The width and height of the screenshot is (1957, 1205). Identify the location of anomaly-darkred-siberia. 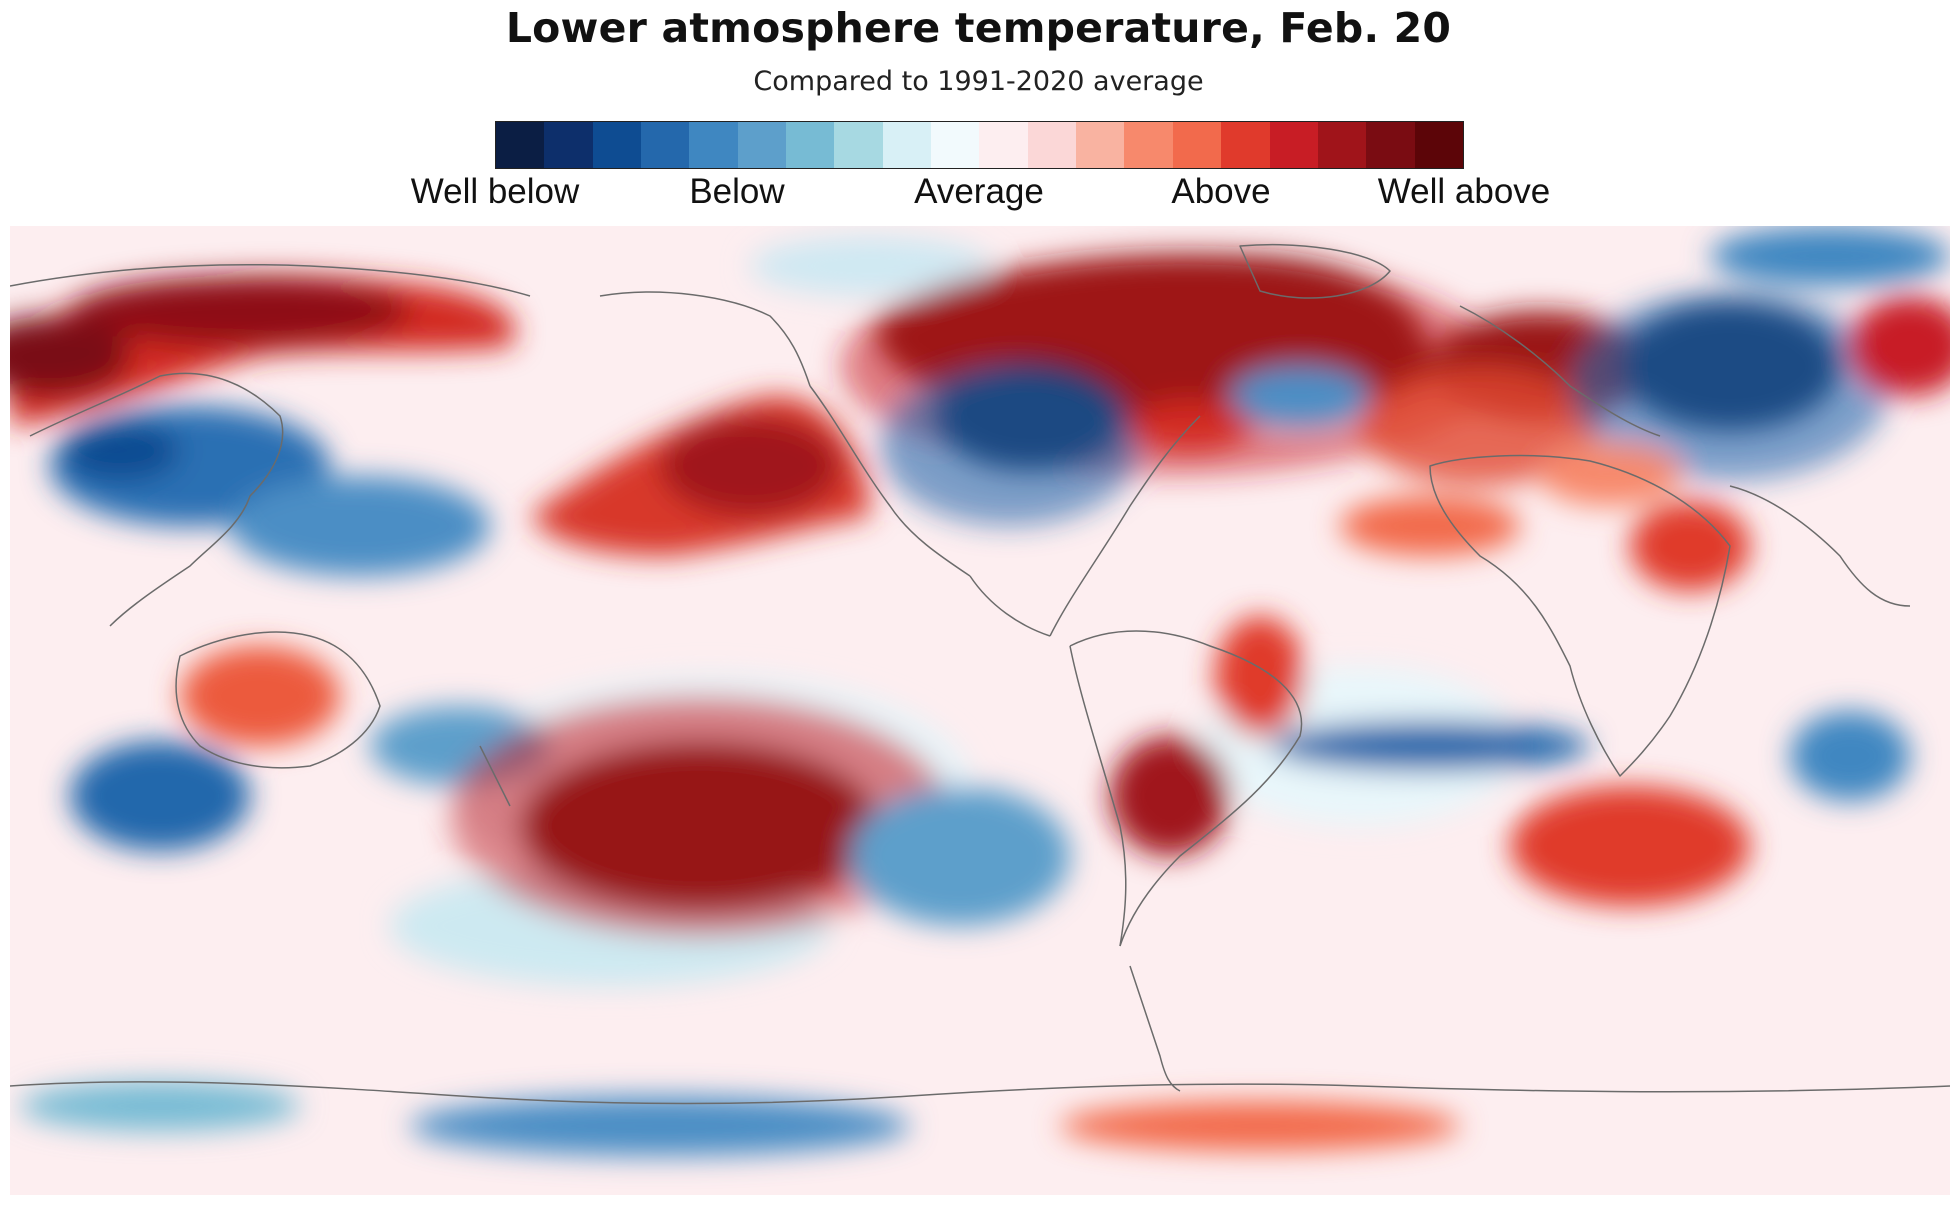
(240, 311).